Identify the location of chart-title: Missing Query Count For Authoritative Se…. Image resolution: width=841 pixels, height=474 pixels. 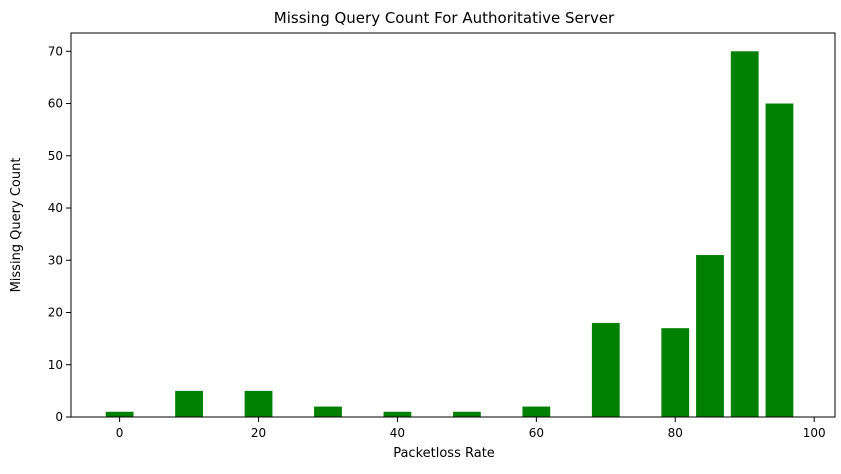
(444, 18).